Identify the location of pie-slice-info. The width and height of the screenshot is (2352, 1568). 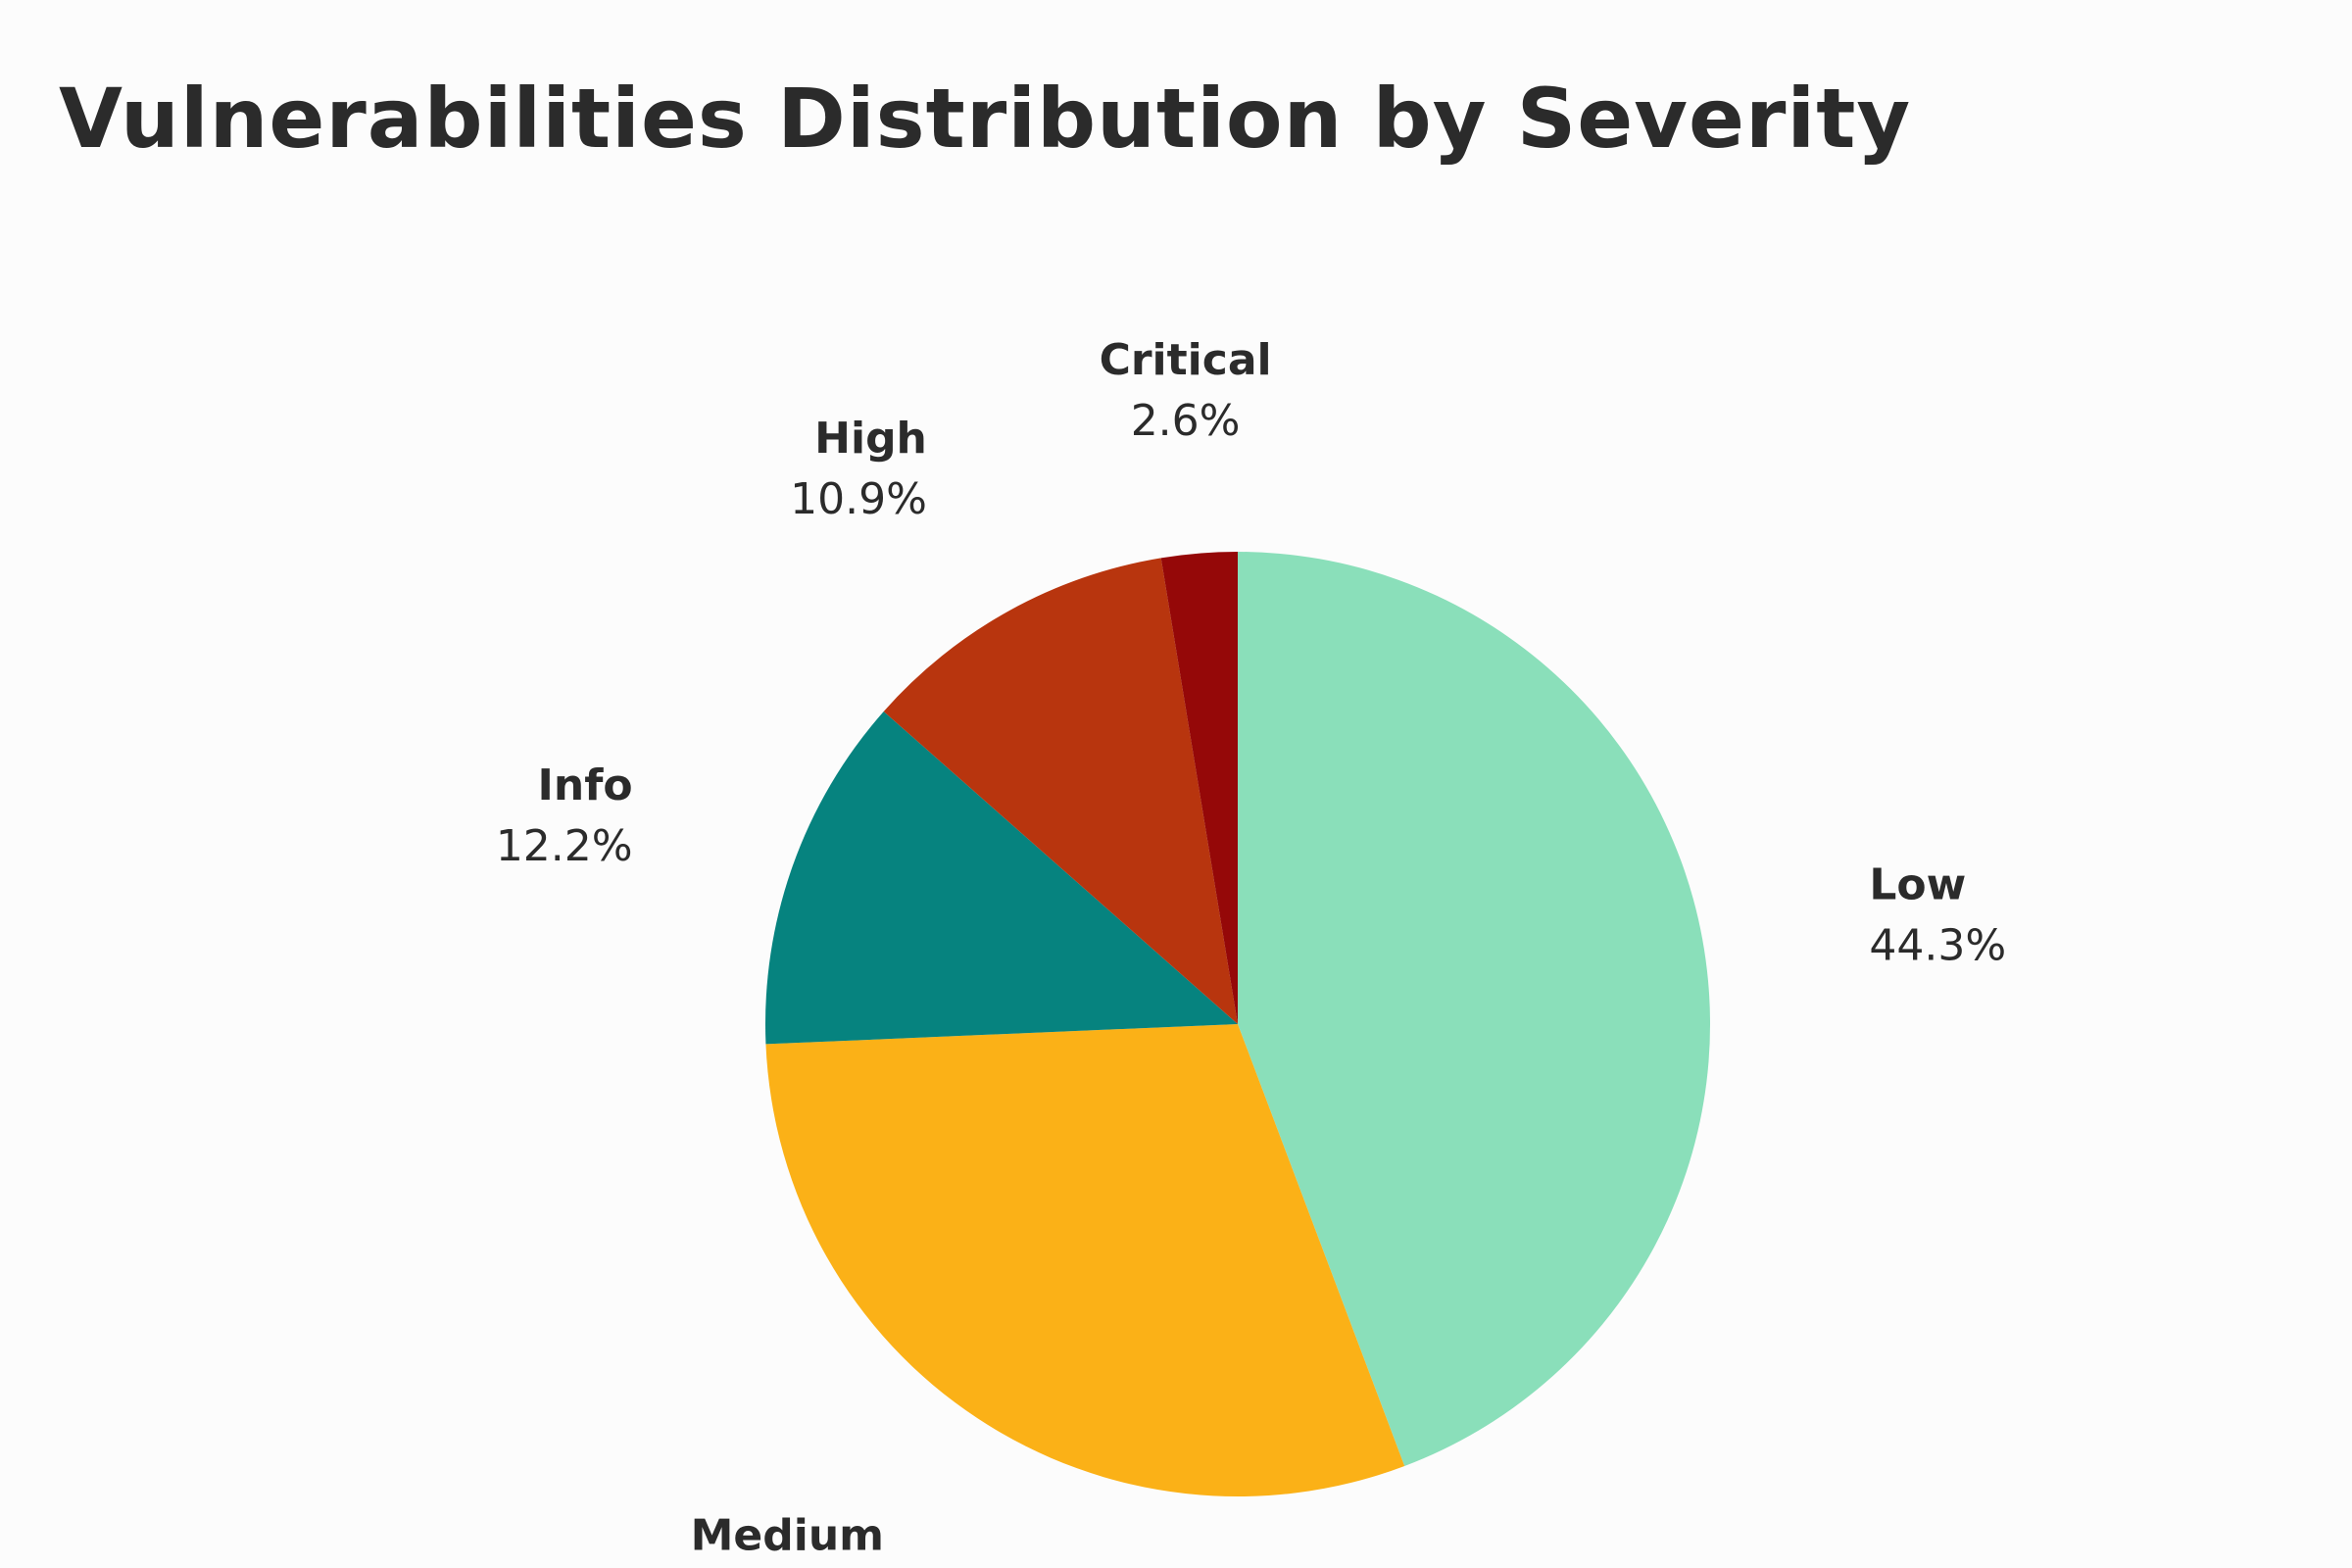
(1001, 877).